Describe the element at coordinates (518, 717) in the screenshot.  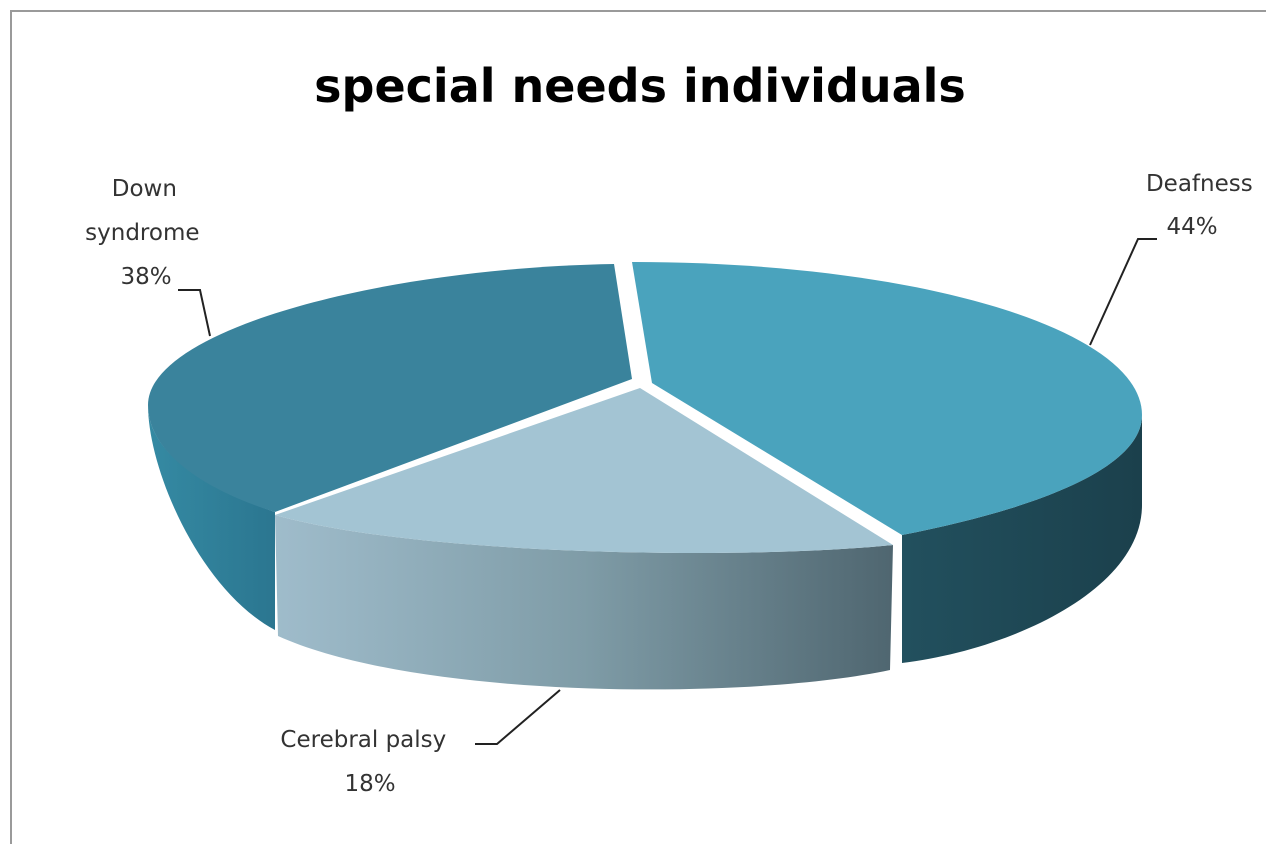
I see `leader-line-cerebral-palsy` at that location.